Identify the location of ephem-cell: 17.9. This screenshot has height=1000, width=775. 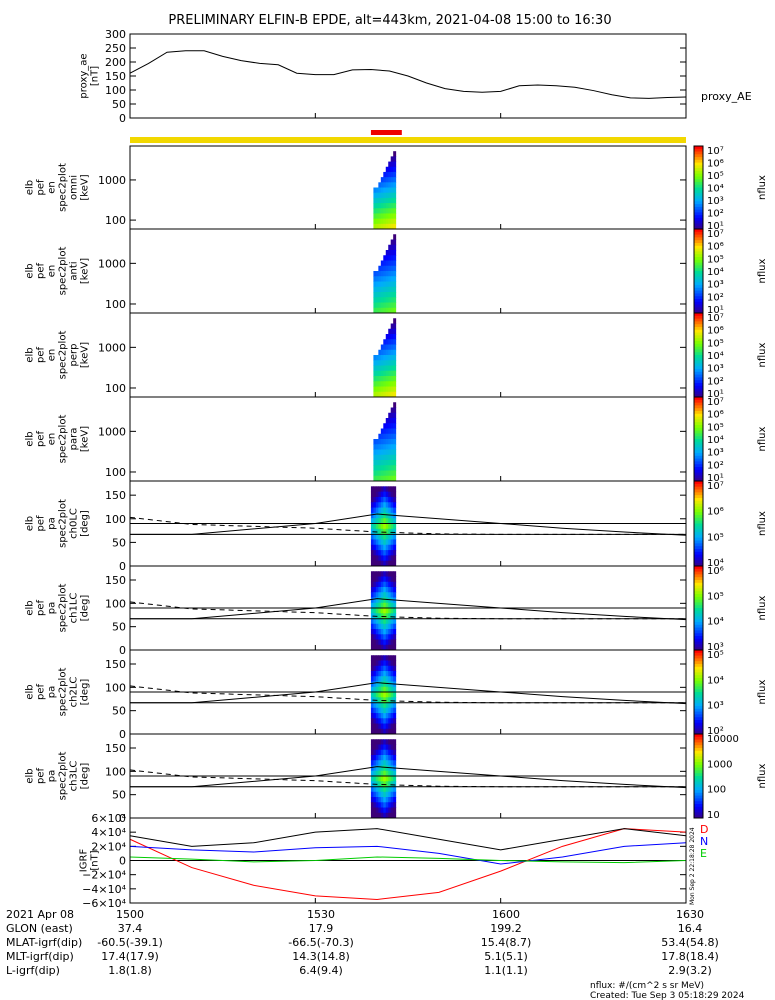
(321, 928).